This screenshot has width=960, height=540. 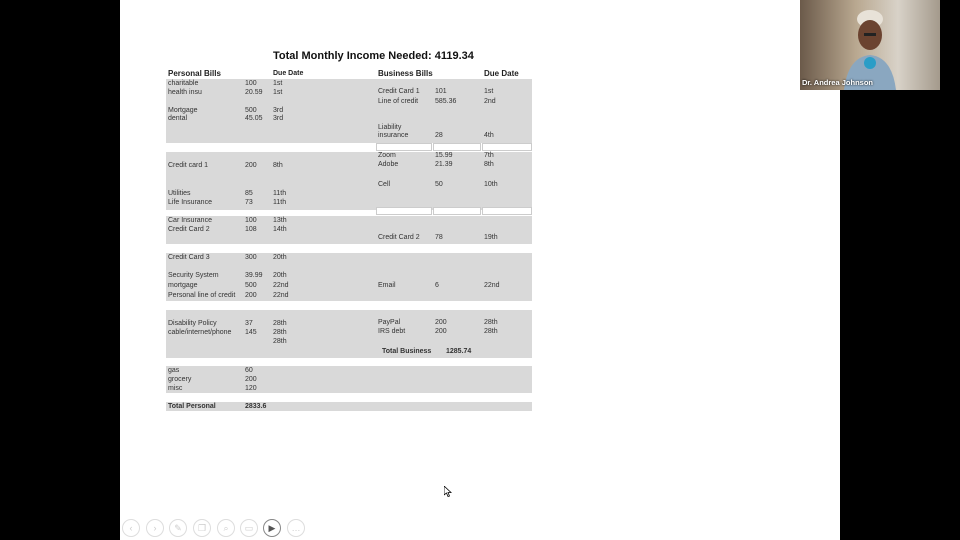 What do you see at coordinates (190, 220) in the screenshot?
I see `personal-row-name: Car Insurance` at bounding box center [190, 220].